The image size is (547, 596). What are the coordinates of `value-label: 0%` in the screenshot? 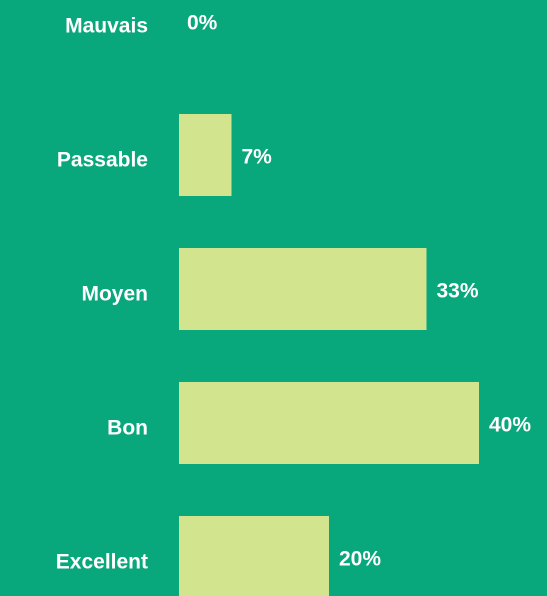 It's located at (202, 23).